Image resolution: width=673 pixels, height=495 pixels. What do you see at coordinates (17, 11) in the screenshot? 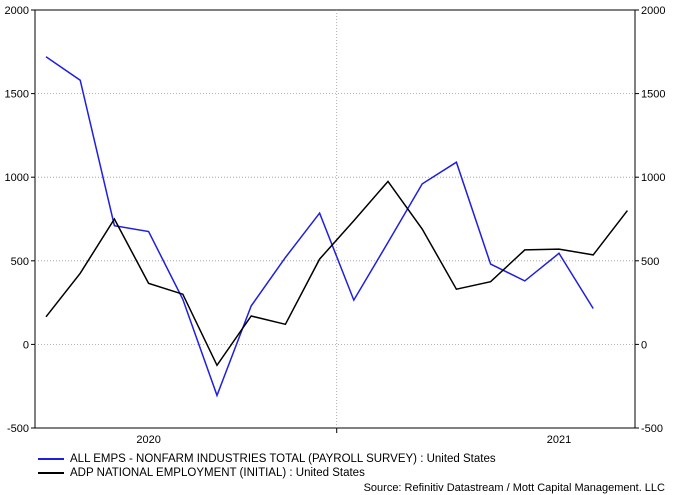
I see `y-tick-label-left: 2000` at bounding box center [17, 11].